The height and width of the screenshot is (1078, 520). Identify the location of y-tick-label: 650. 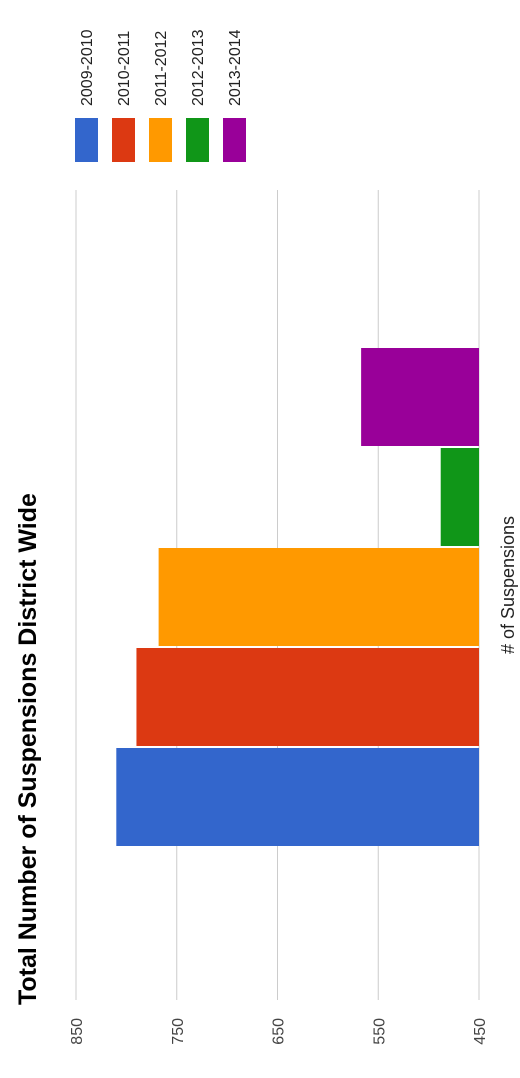
(279, 1031).